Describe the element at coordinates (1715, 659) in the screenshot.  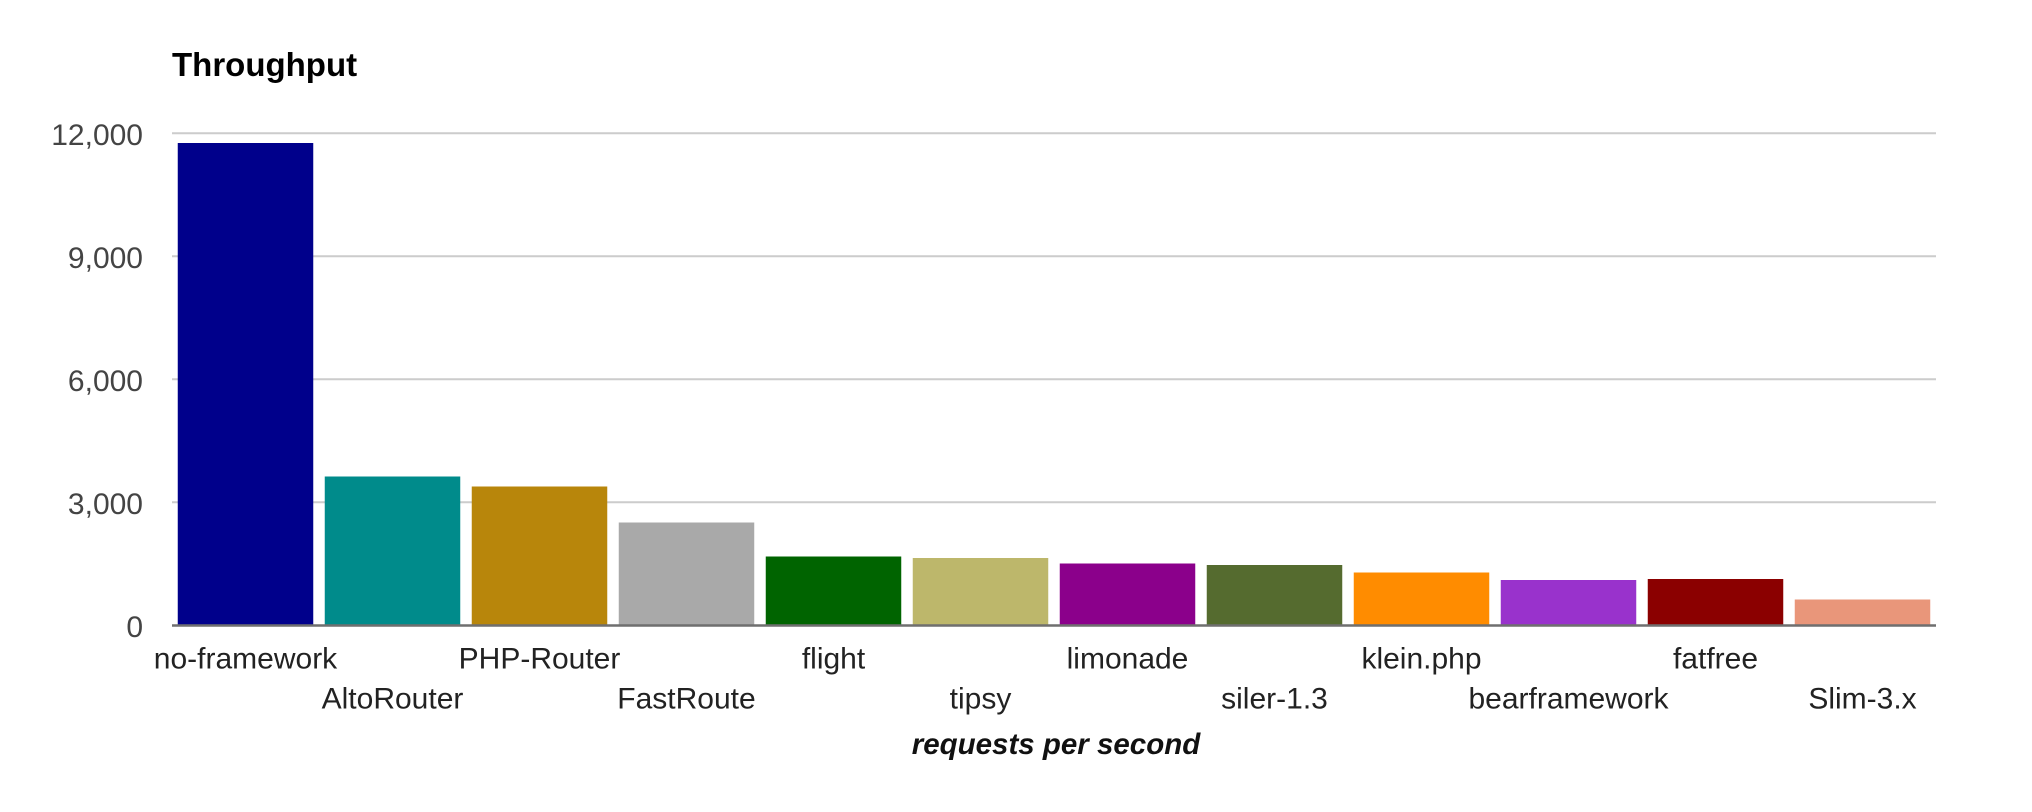
I see `svg-text: fatfree` at that location.